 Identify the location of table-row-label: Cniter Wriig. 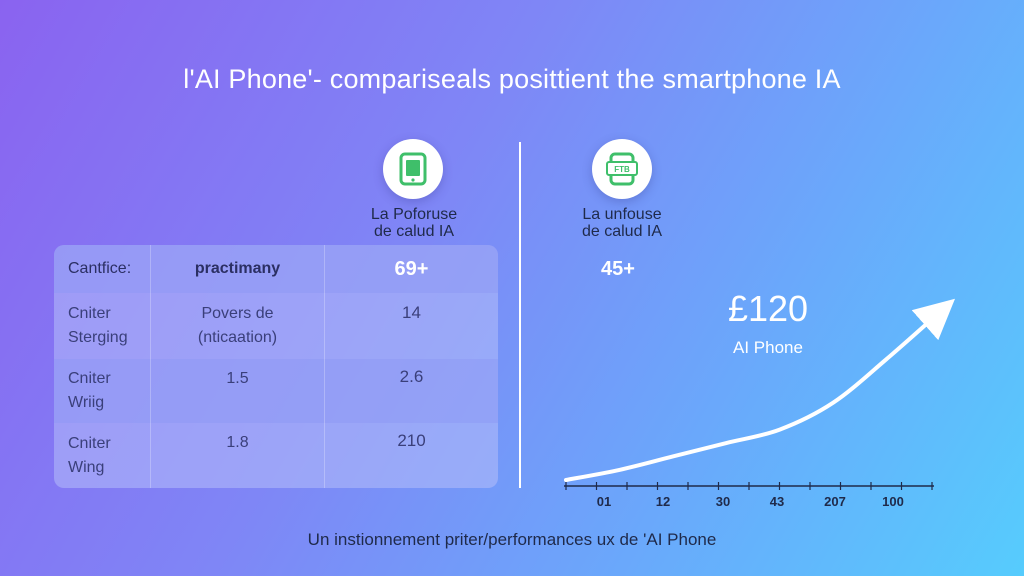
(102, 391).